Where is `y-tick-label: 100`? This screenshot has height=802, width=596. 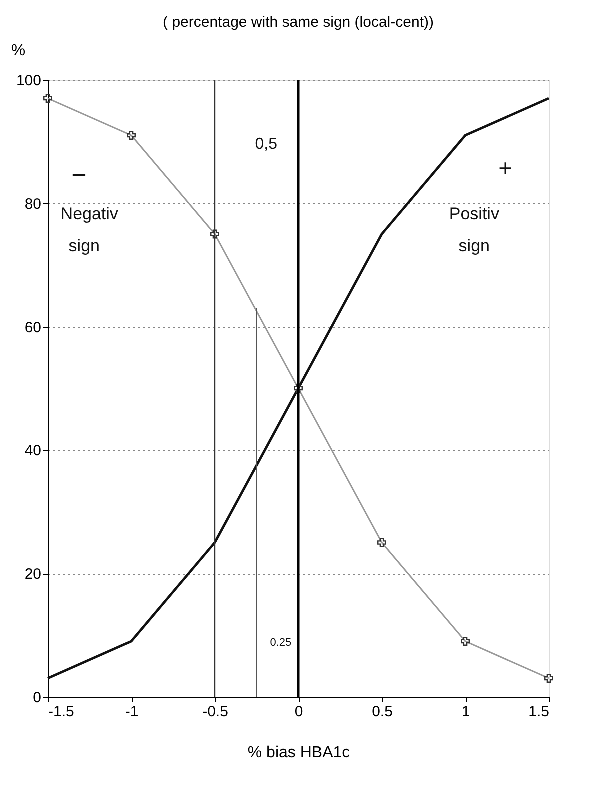 y-tick-label: 100 is located at coordinates (29, 81).